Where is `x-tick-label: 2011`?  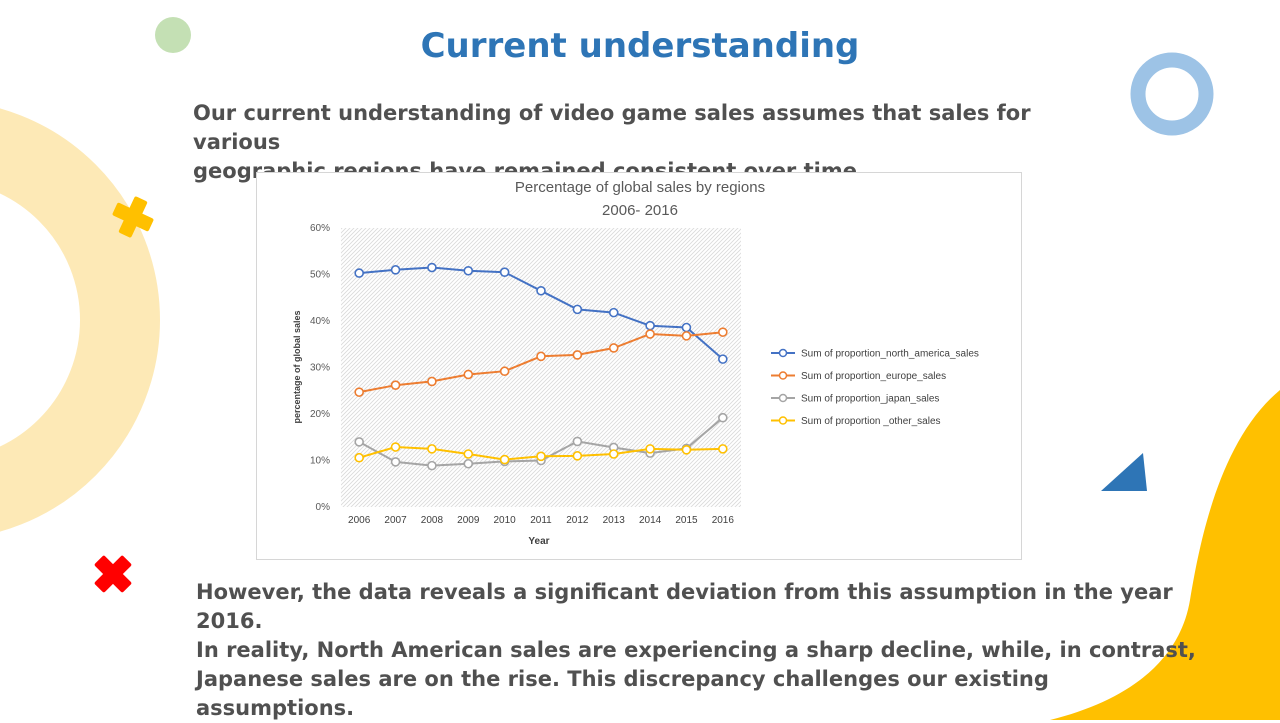 x-tick-label: 2011 is located at coordinates (541, 520).